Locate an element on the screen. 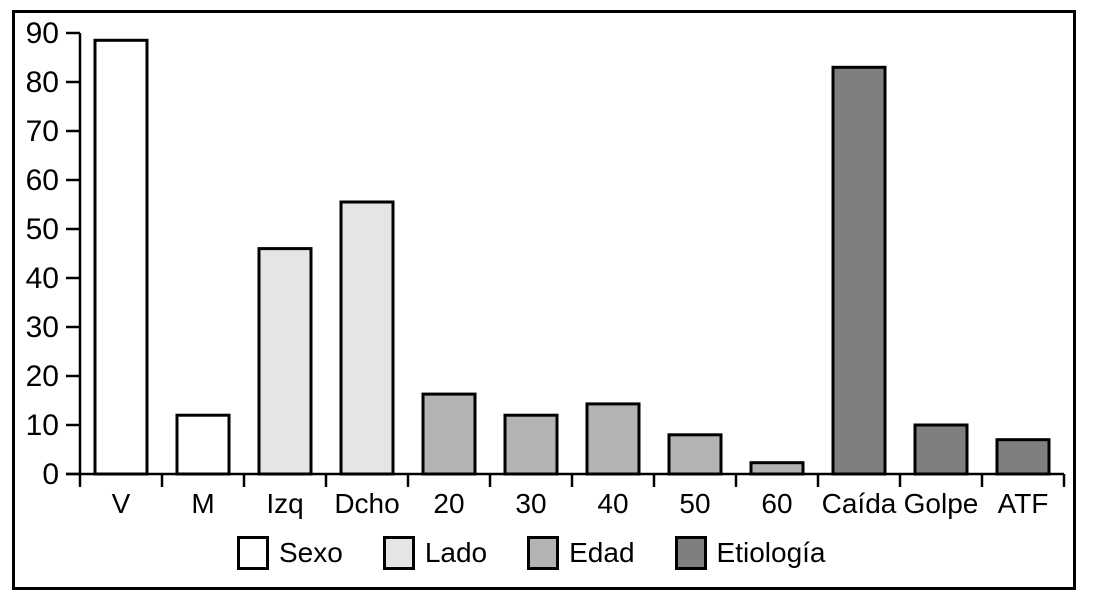 Image resolution: width=1094 pixels, height=604 pixels. legend-label: Etiología is located at coordinates (771, 552).